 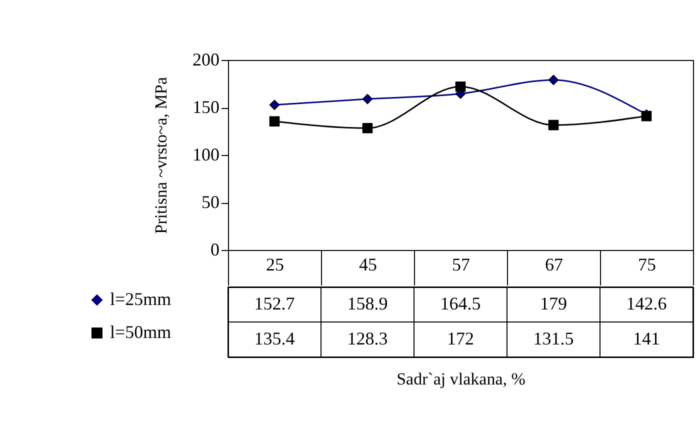 What do you see at coordinates (275, 264) in the screenshot?
I see `x-tick-label: 25` at bounding box center [275, 264].